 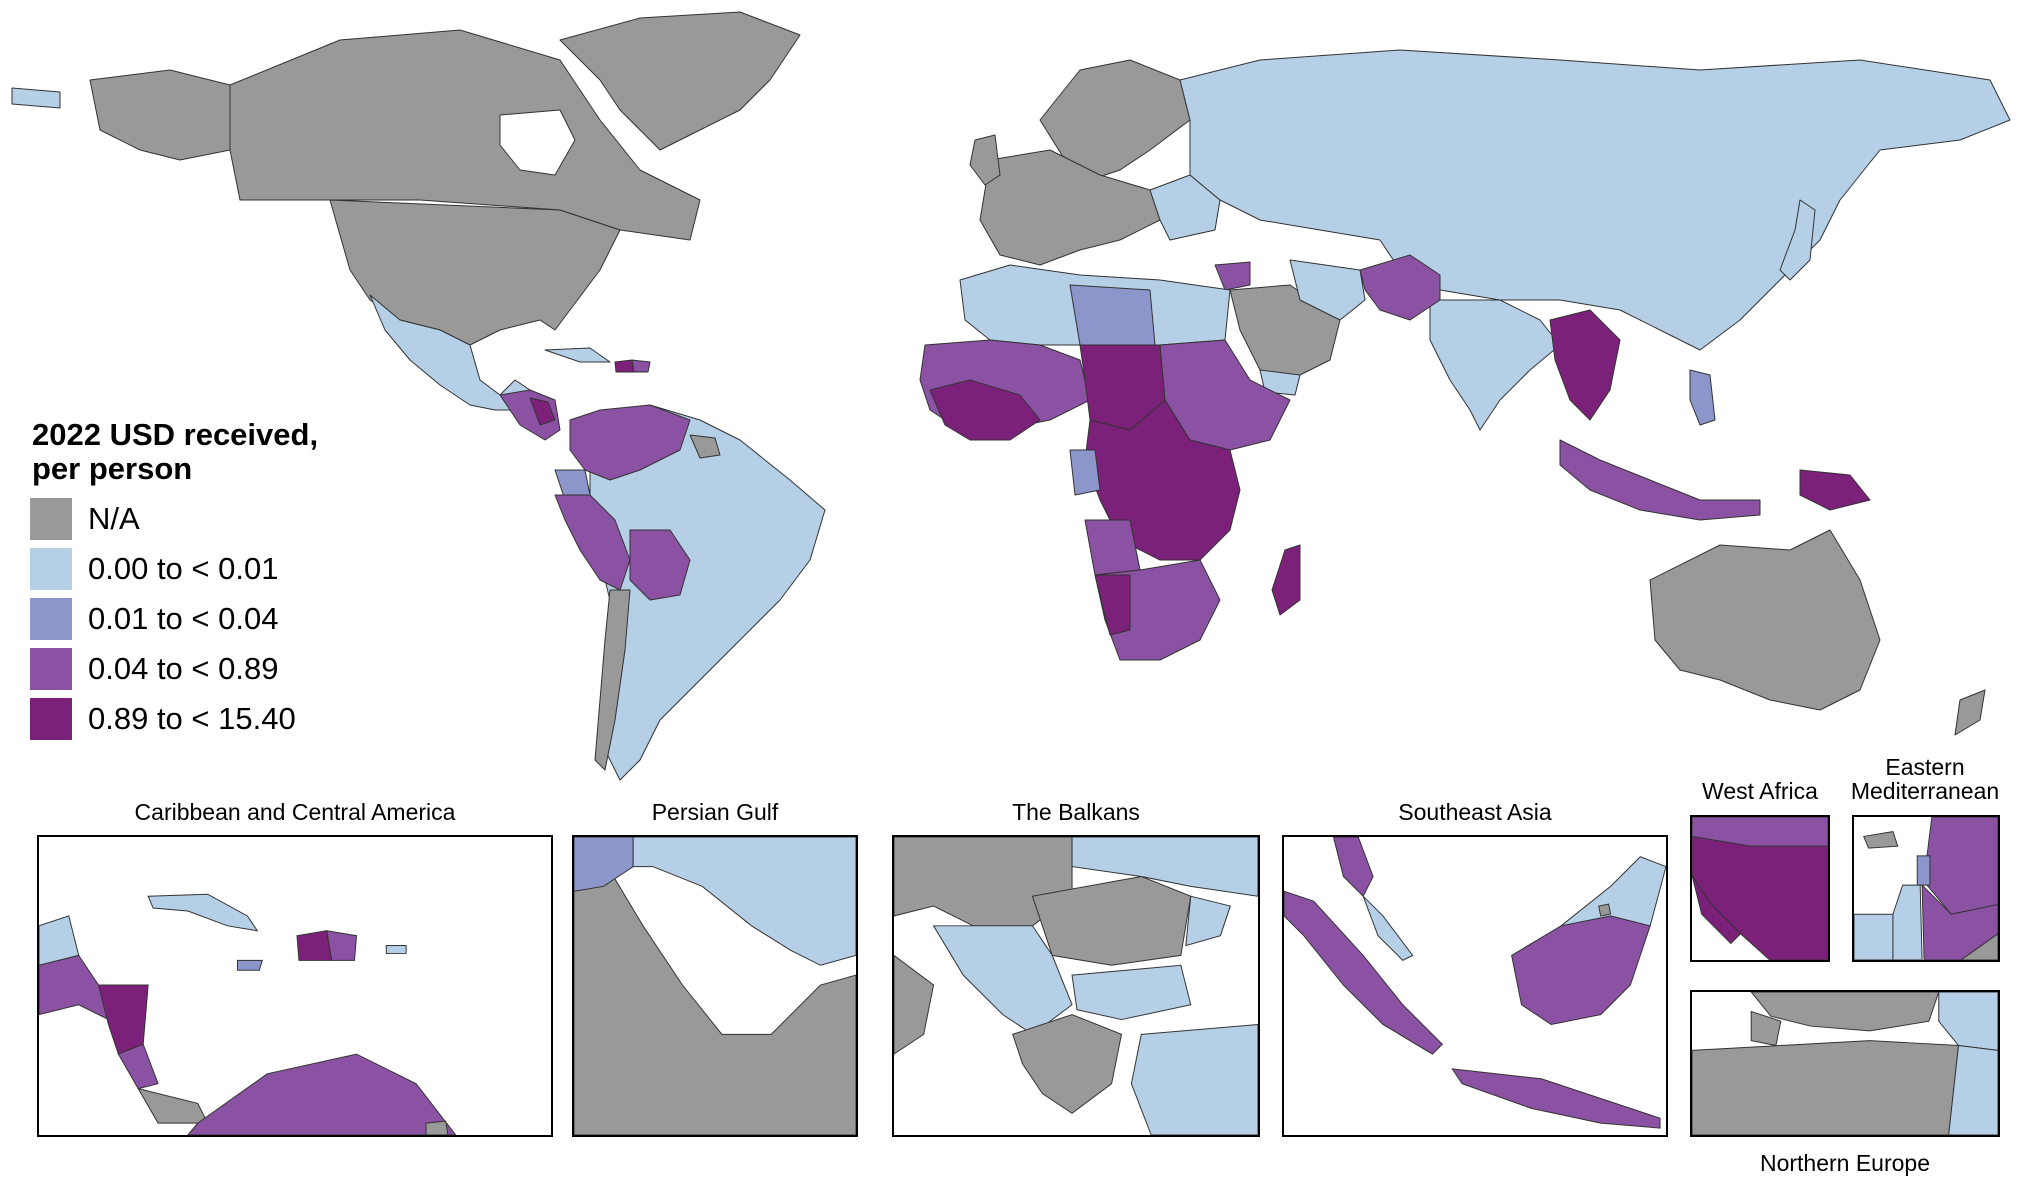 What do you see at coordinates (123, 1019) in the screenshot?
I see `inset-caribbean-nicaragua` at bounding box center [123, 1019].